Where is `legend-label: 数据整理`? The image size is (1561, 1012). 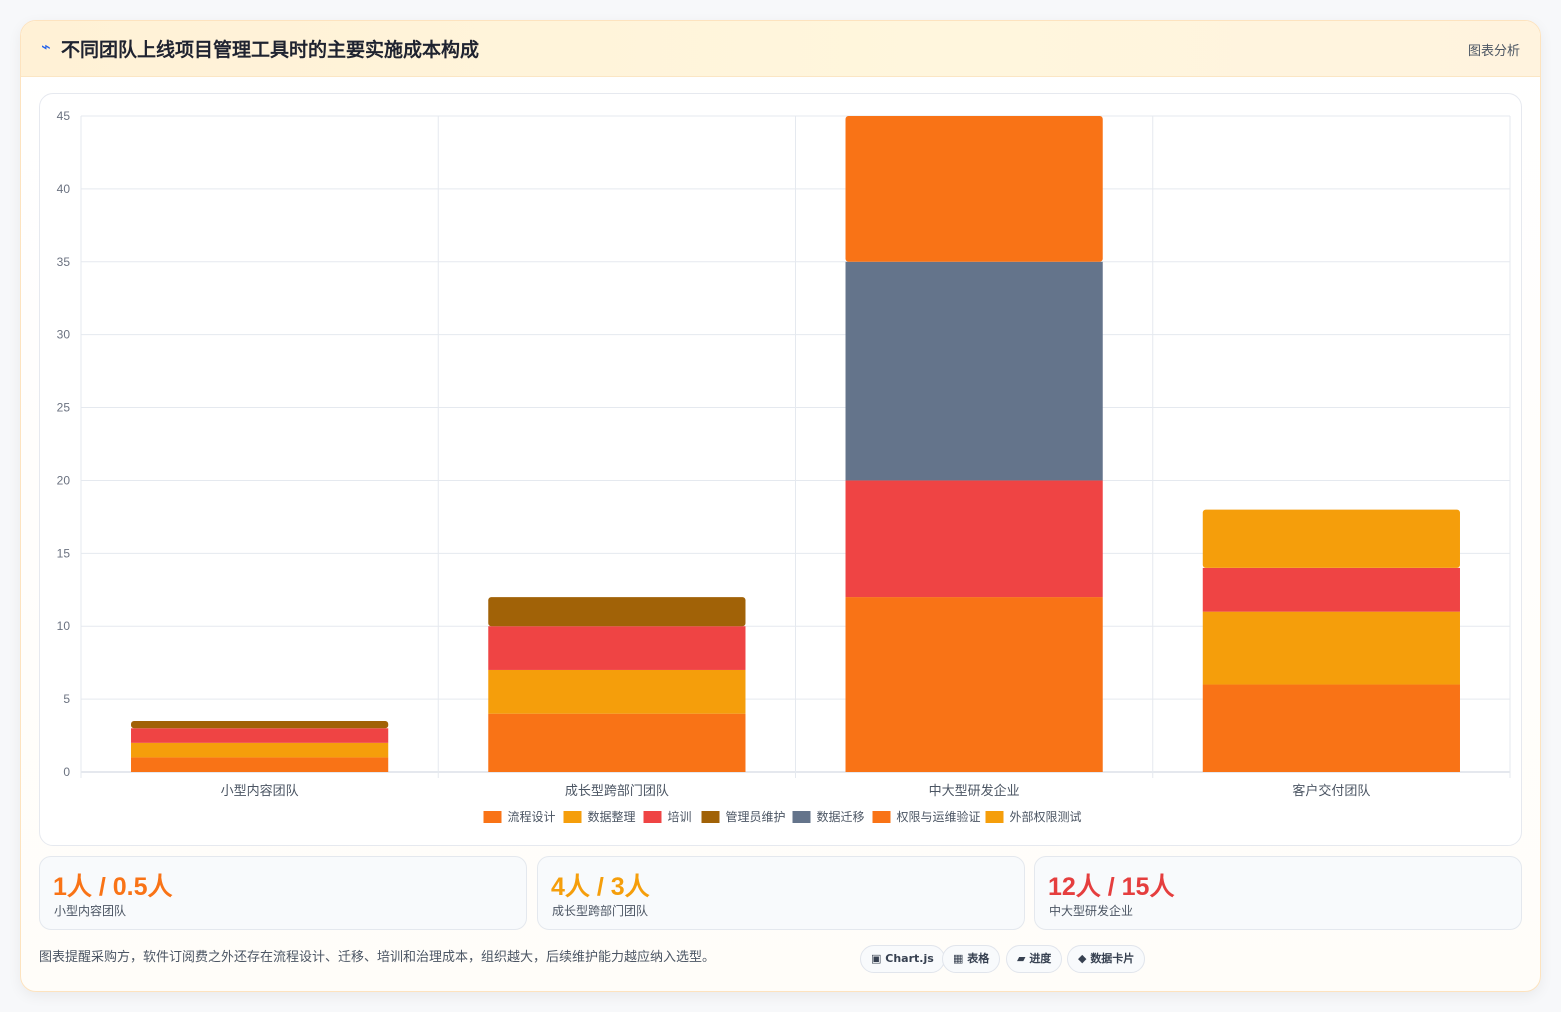 legend-label: 数据整理 is located at coordinates (612, 816).